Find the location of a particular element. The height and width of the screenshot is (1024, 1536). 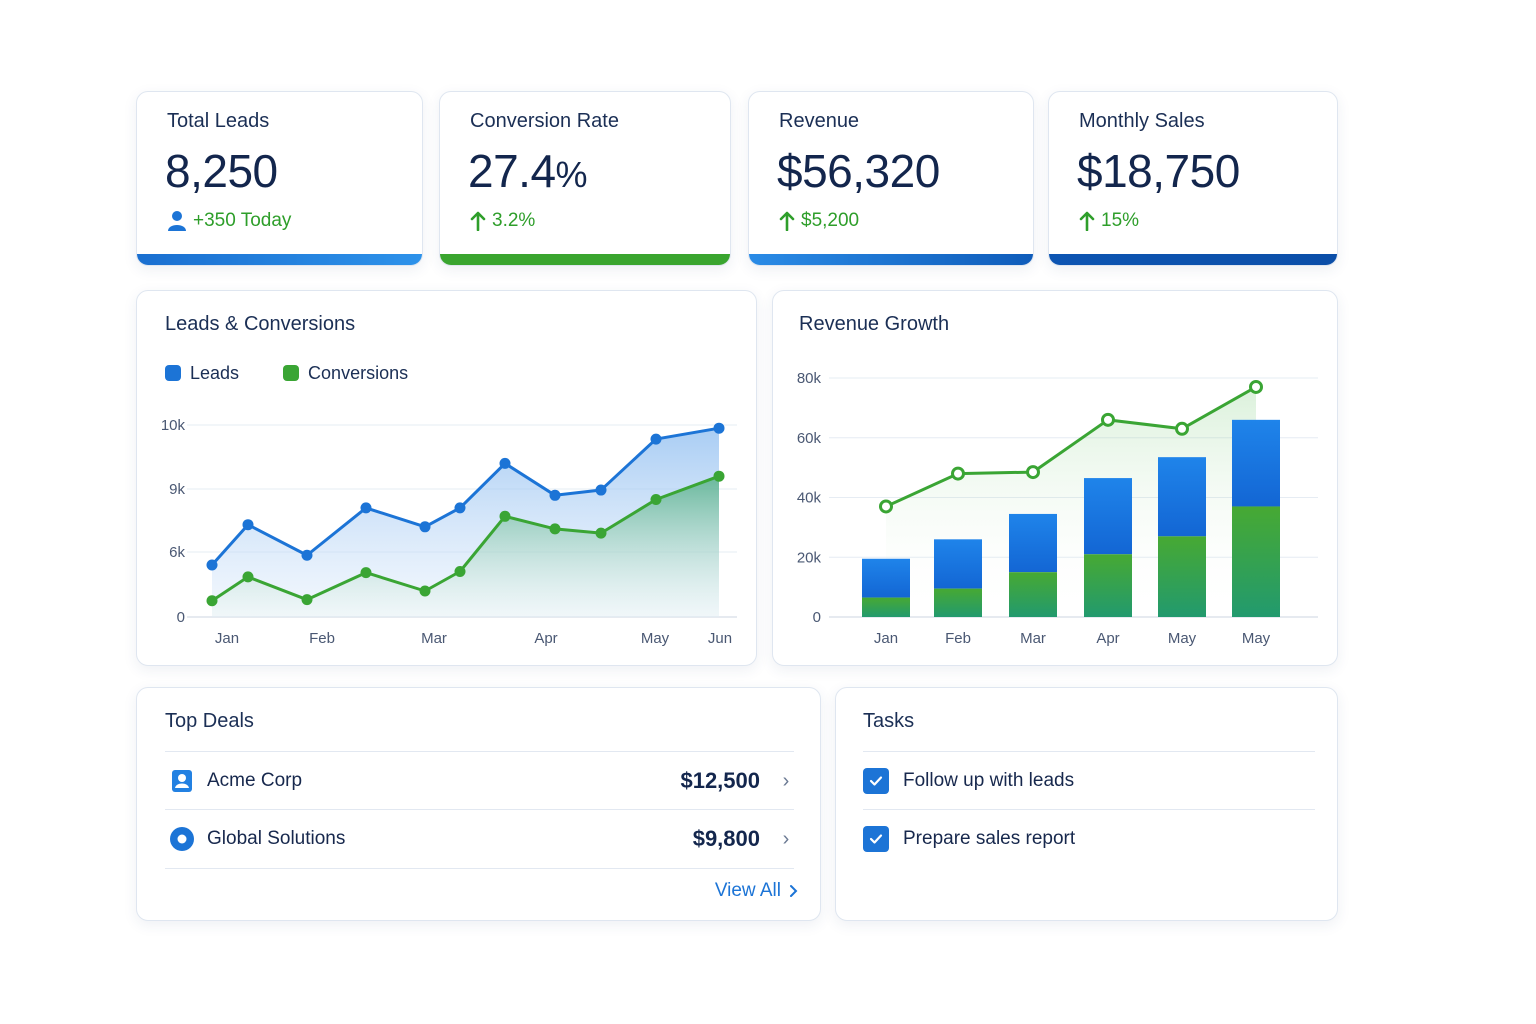

y-tick-label: 20k is located at coordinates (809, 557).